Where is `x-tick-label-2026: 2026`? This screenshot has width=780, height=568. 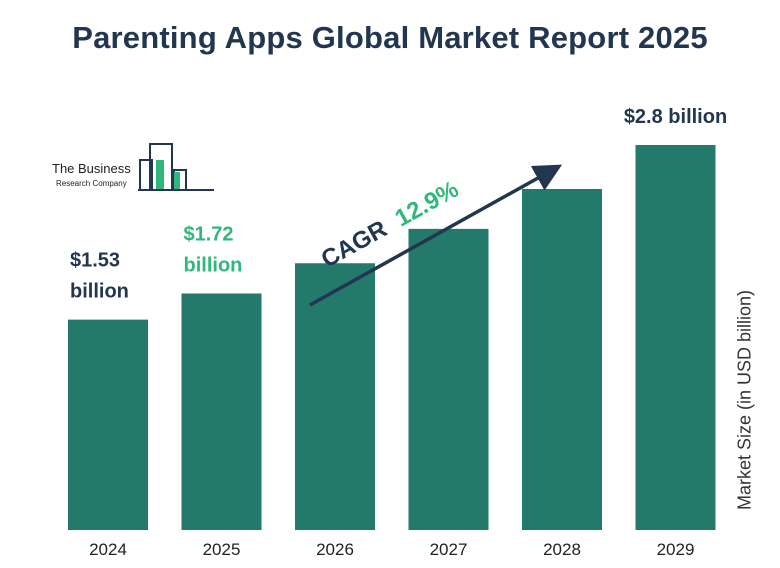
x-tick-label-2026: 2026 is located at coordinates (335, 549).